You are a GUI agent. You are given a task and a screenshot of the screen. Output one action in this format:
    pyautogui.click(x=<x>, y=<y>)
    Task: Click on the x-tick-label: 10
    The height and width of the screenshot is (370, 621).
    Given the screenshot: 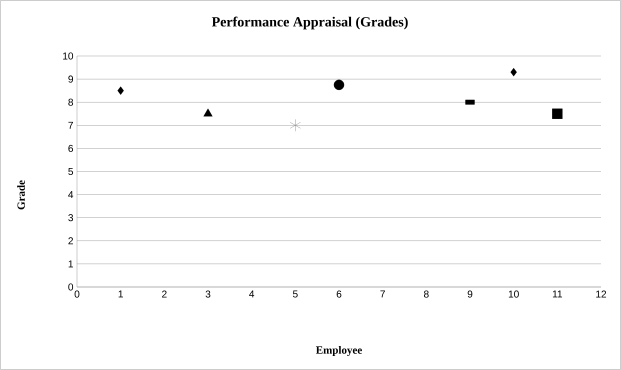 What is the action you would take?
    pyautogui.click(x=513, y=294)
    